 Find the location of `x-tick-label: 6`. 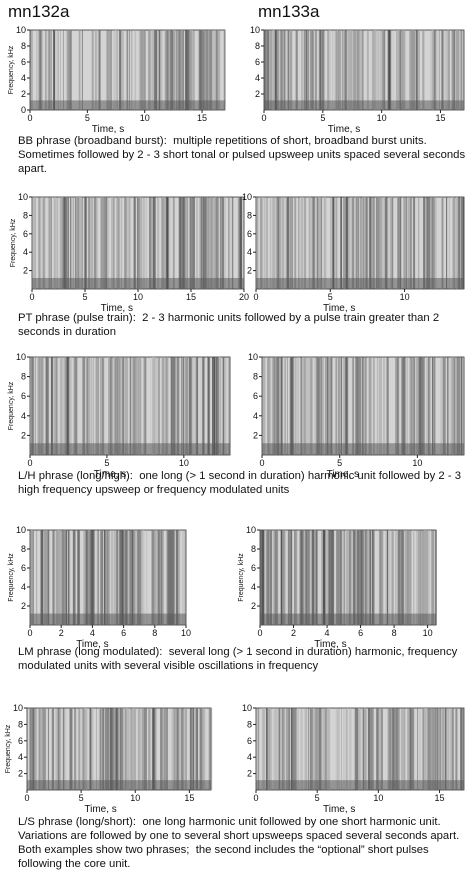

x-tick-label: 6 is located at coordinates (123, 633).